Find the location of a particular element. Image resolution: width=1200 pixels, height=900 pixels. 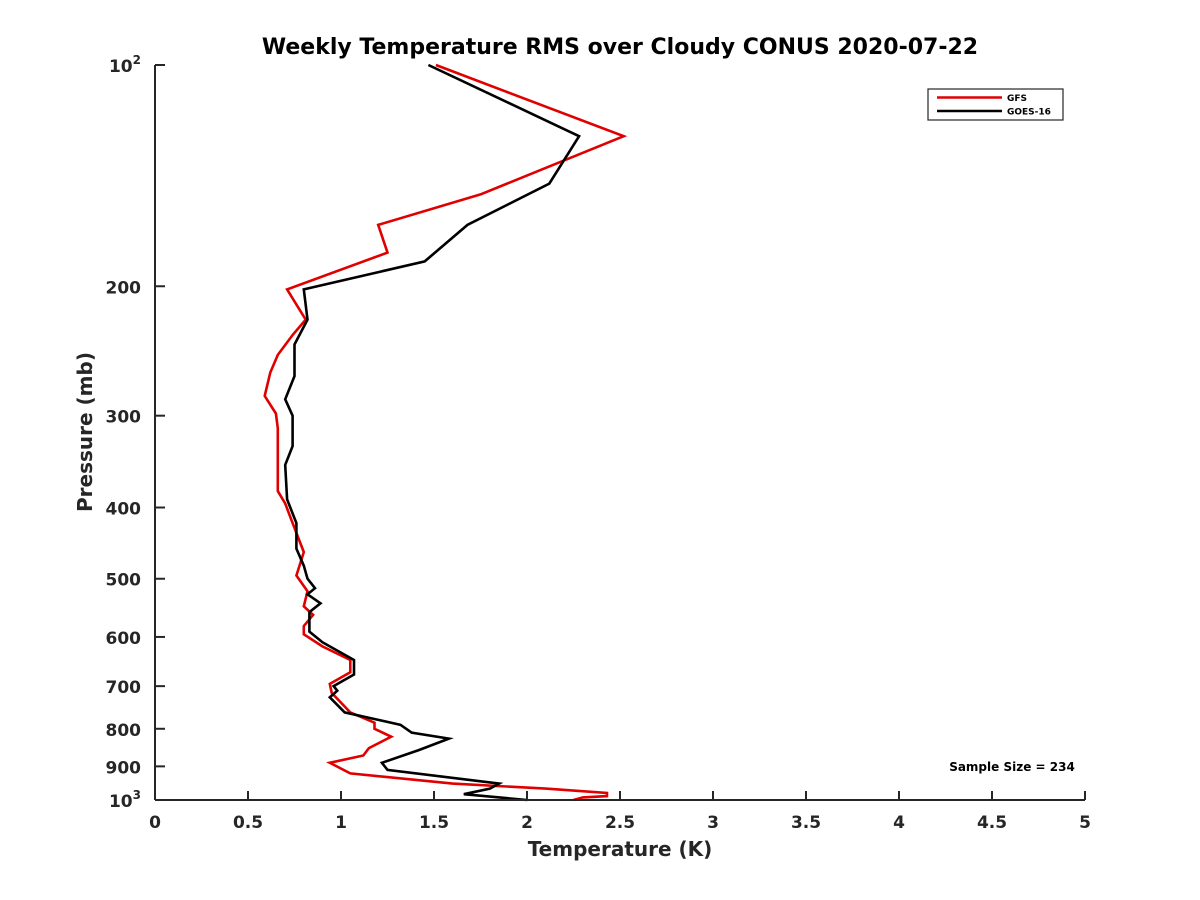

x-tick-label: 2.5 is located at coordinates (620, 823).